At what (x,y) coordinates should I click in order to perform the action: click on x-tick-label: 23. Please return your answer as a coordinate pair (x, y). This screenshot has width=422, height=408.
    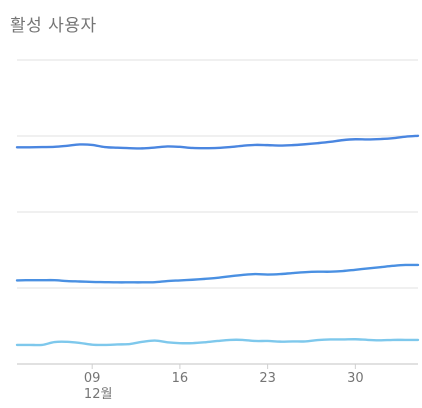
    Looking at the image, I should click on (267, 378).